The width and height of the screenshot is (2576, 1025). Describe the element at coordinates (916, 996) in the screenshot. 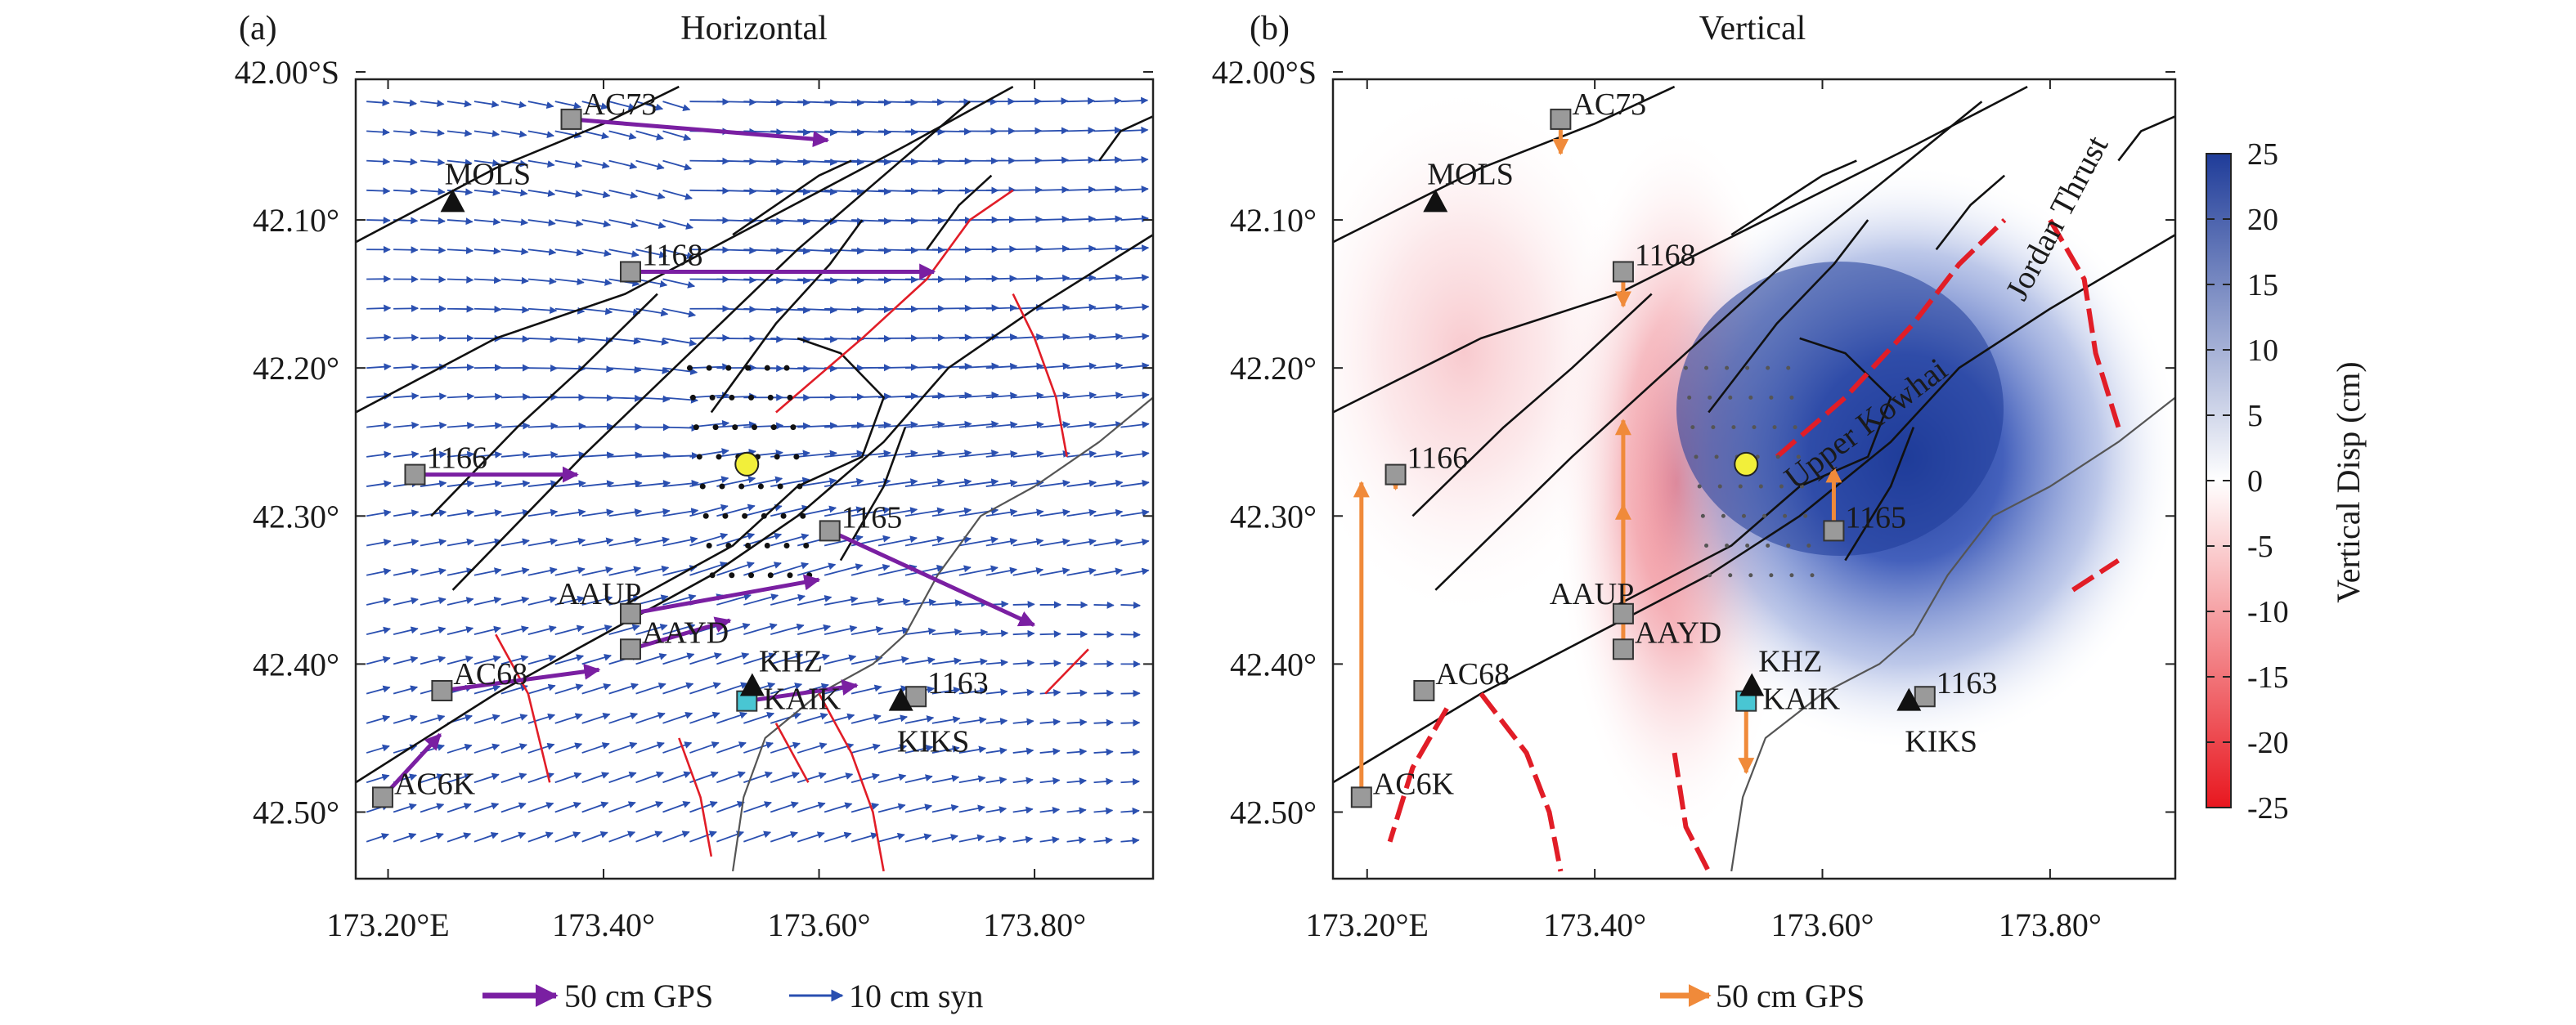

I see `legend-syn-label: 10 cm syn` at that location.